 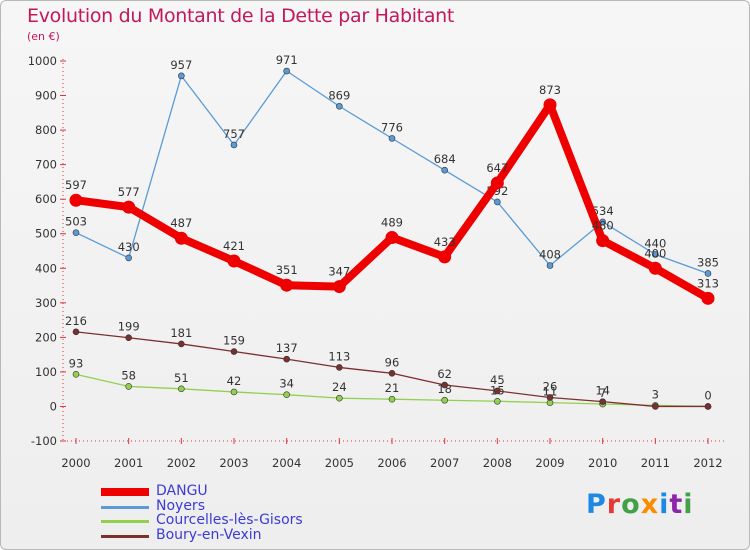 What do you see at coordinates (182, 491) in the screenshot?
I see `legend-label: DANGU` at bounding box center [182, 491].